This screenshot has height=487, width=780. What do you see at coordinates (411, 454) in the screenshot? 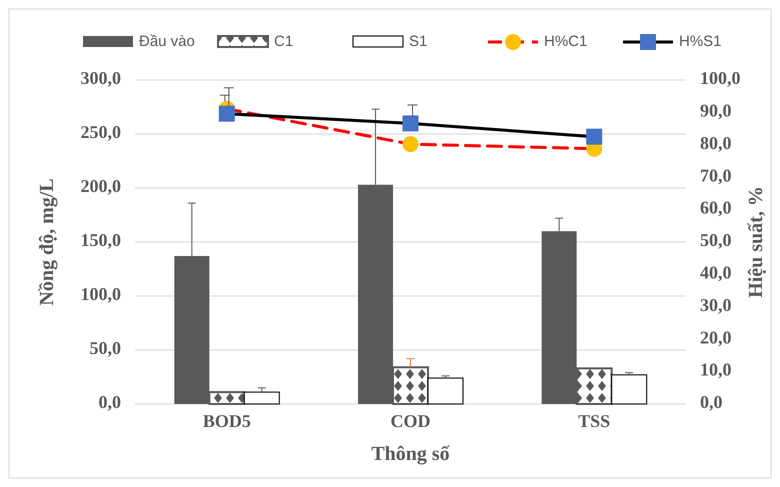
I see `x-axis-title: Thông số` at bounding box center [411, 454].